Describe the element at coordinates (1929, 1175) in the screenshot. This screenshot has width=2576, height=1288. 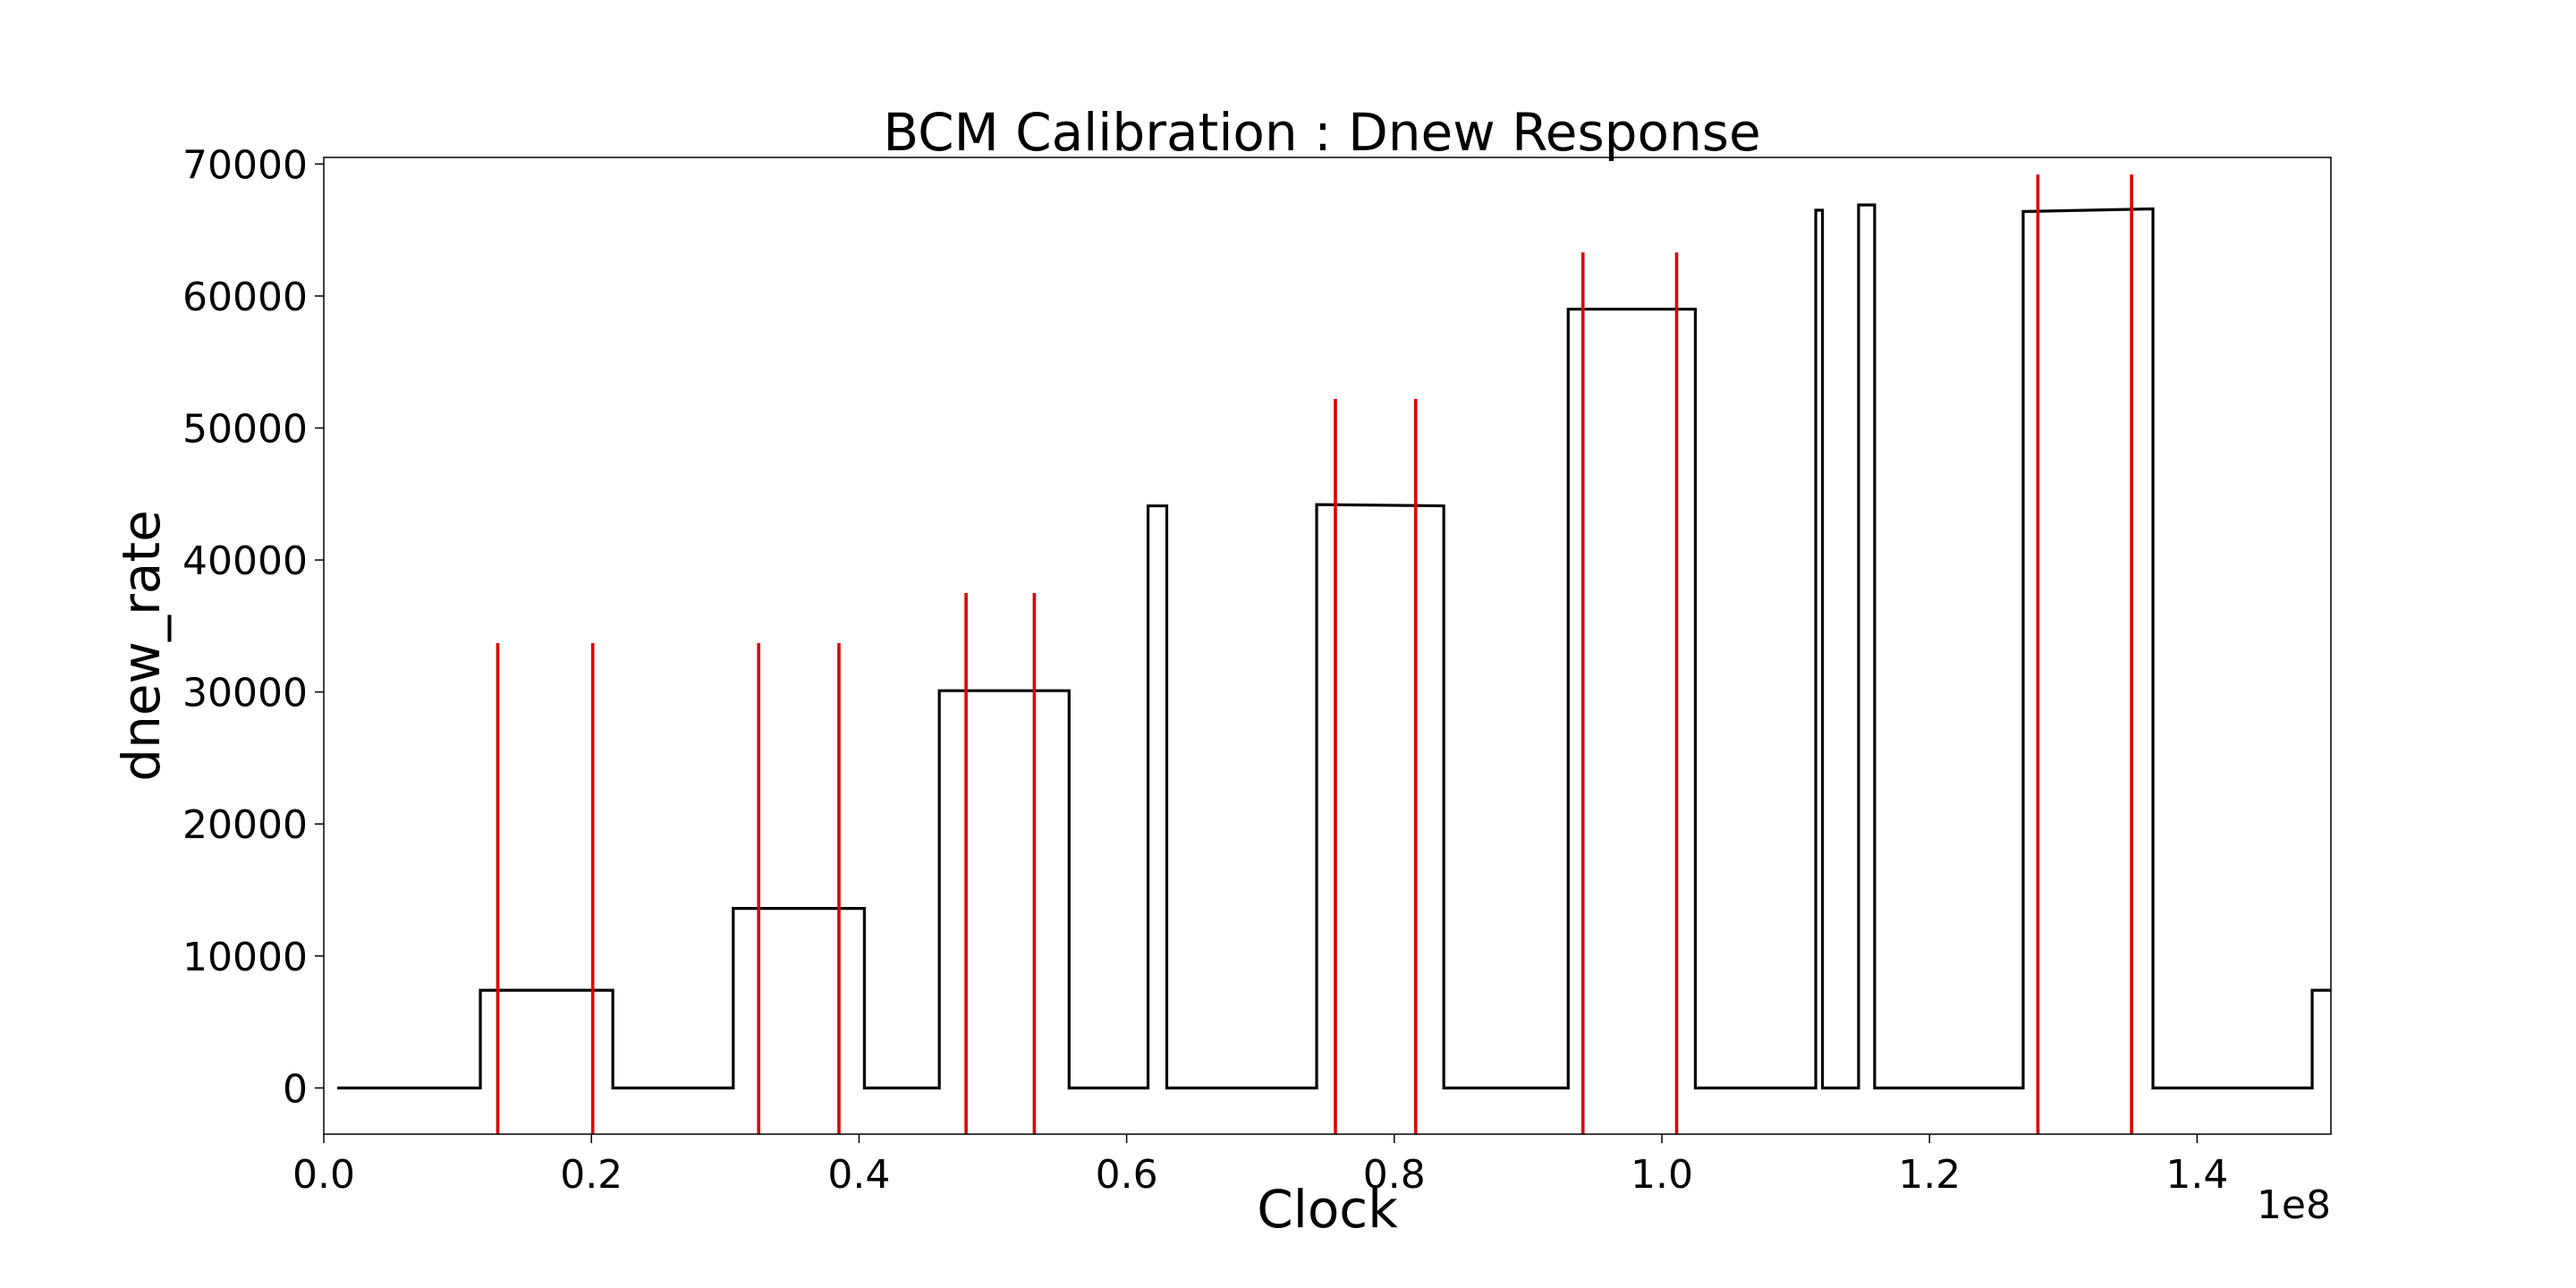
I see `x-tick-label-6: 1.2` at that location.